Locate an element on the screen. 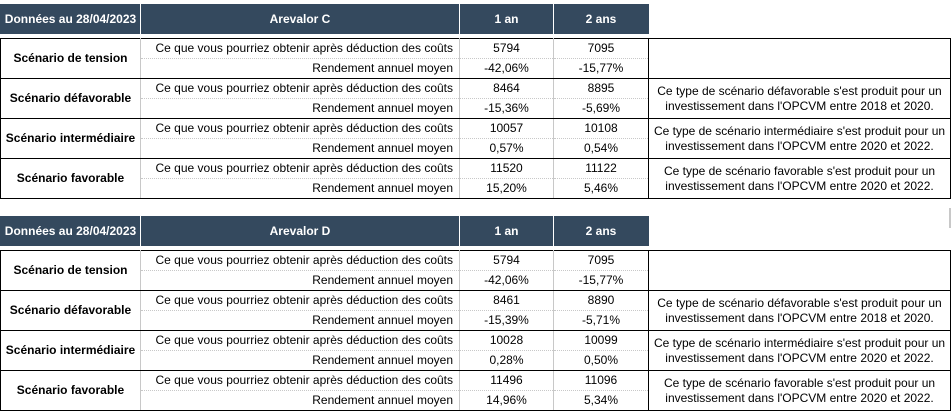 The width and height of the screenshot is (951, 412). value-1an: 15,20% is located at coordinates (506, 188).